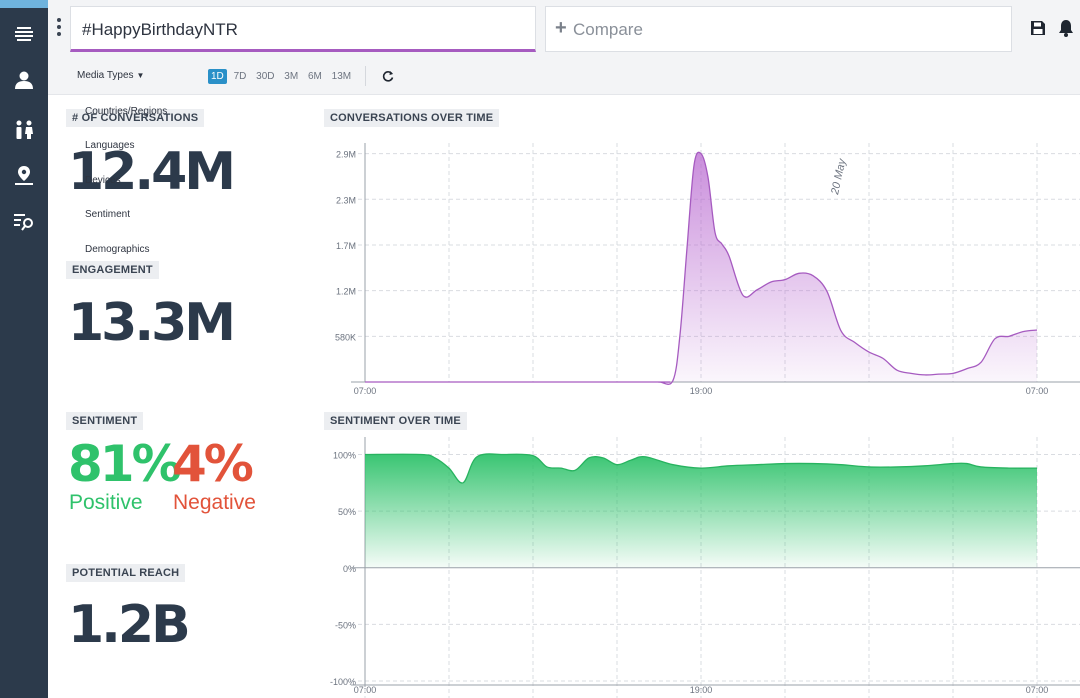 The image size is (1080, 698). I want to click on divider, so click(365, 76).